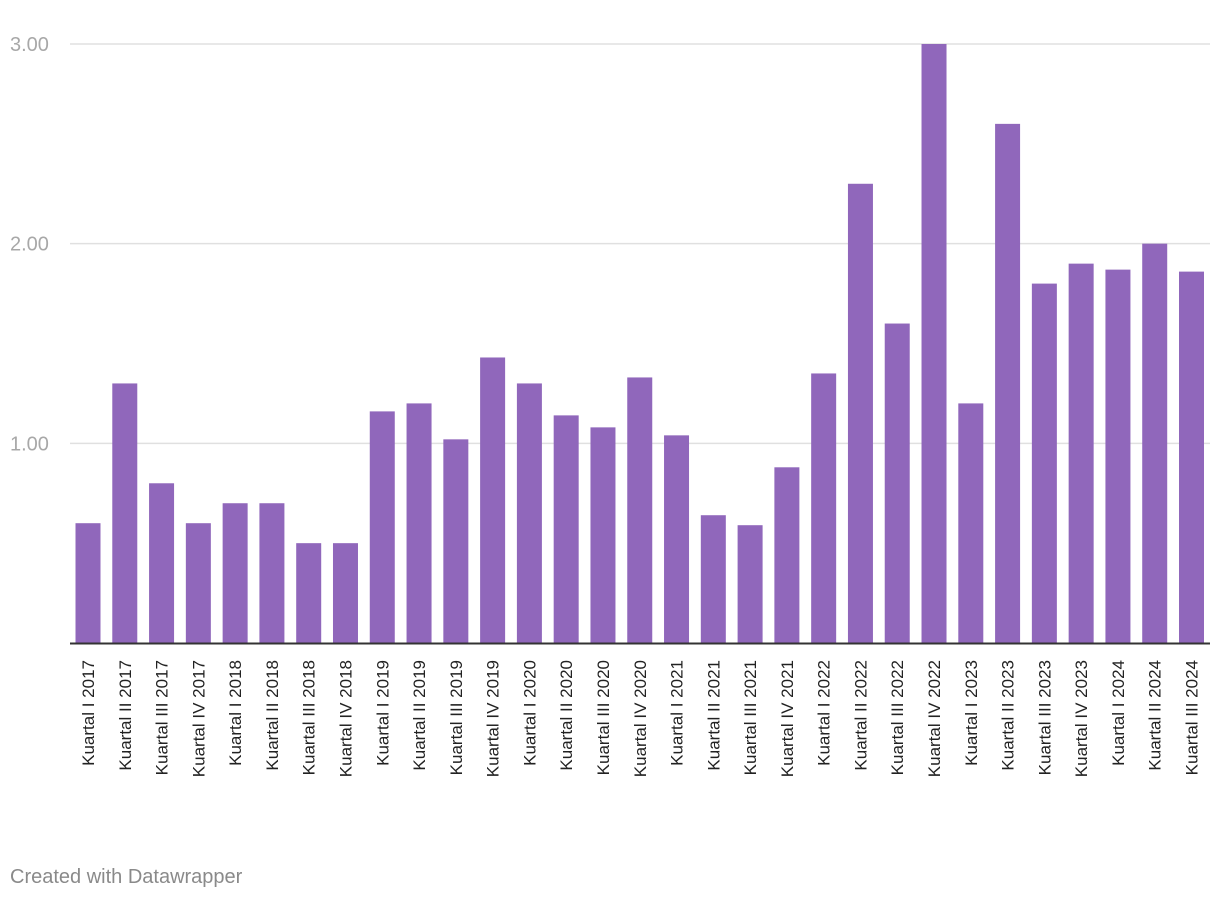 The width and height of the screenshot is (1220, 902). I want to click on x-tick-label: Kuartal III 2023, so click(1044, 717).